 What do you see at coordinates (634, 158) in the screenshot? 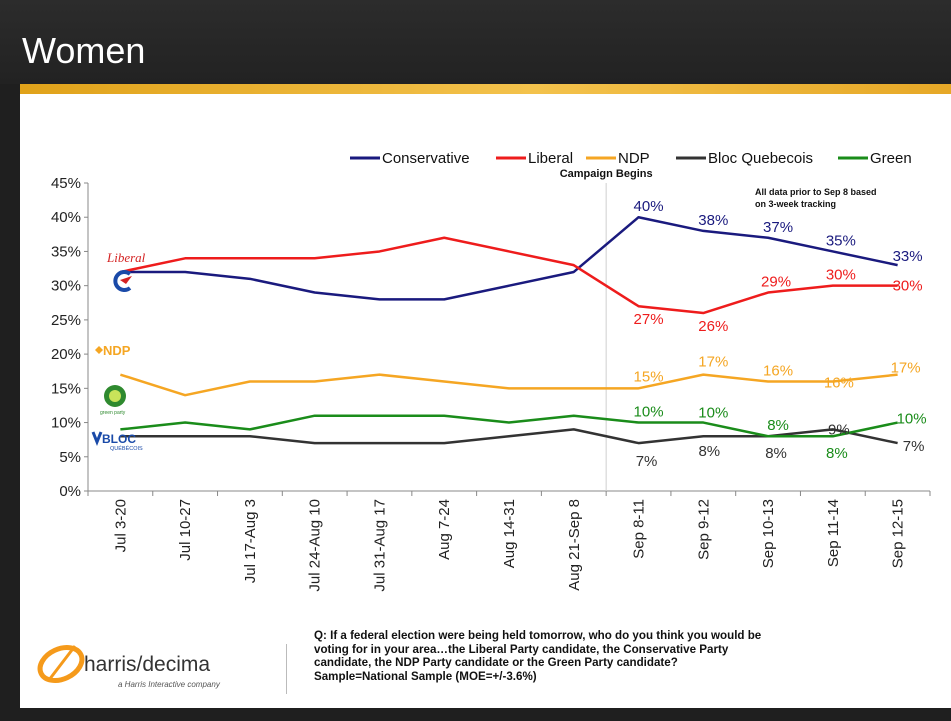
I see `legend-label: NDP` at bounding box center [634, 158].